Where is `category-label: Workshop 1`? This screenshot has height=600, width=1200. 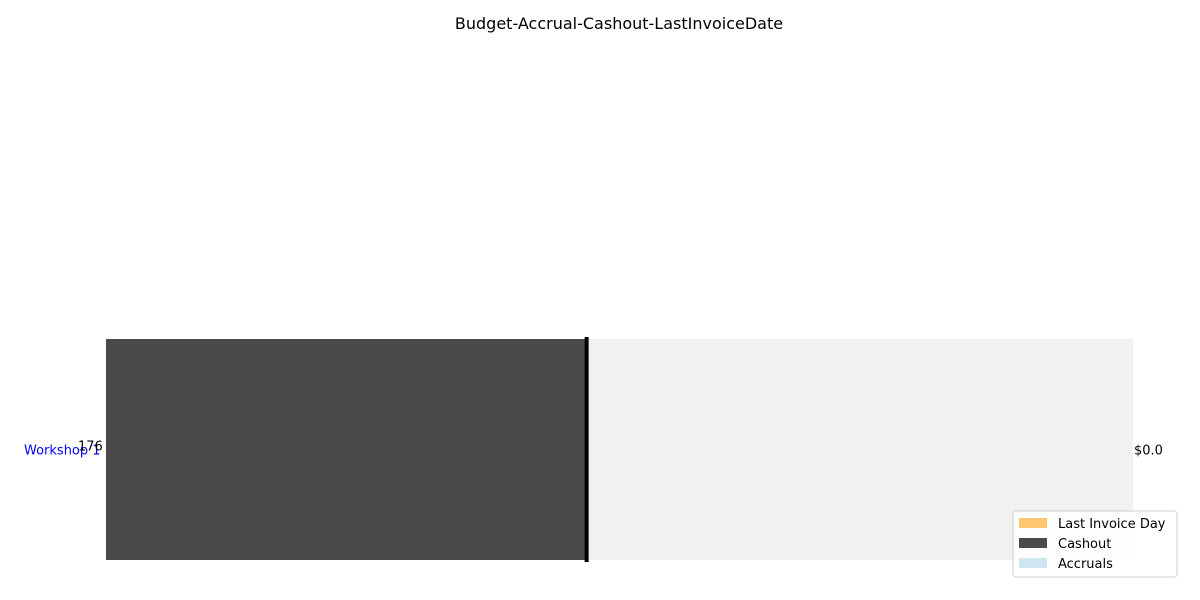
category-label: Workshop 1 is located at coordinates (62, 451).